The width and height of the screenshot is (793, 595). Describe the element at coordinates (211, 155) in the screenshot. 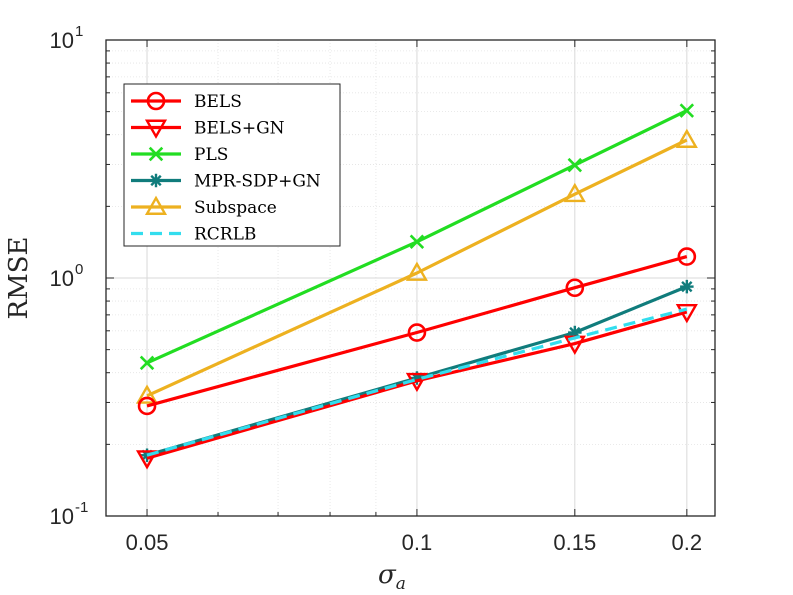

I see `legend-label: PLS` at that location.